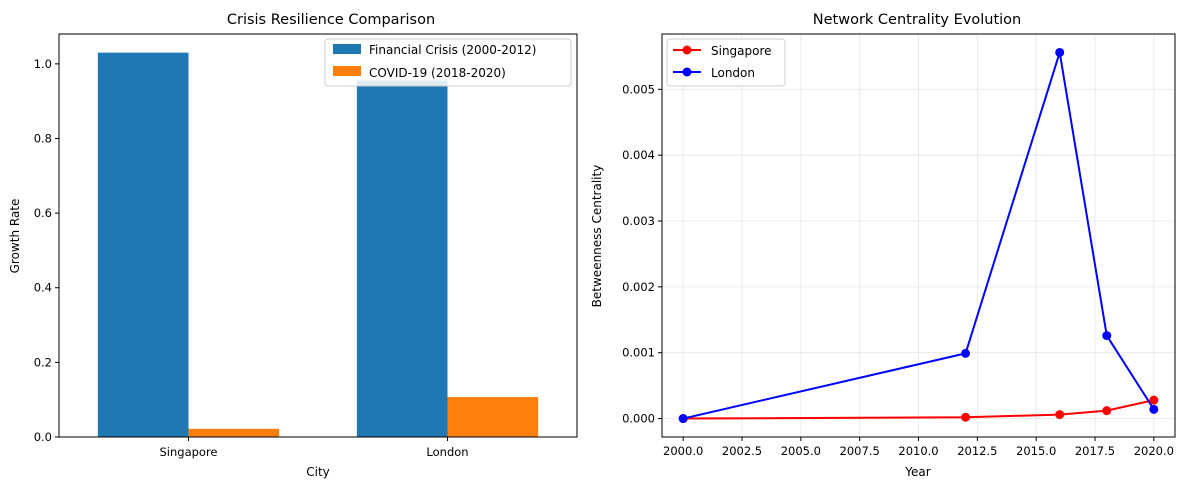 This screenshot has height=490, width=1185. What do you see at coordinates (188, 452) in the screenshot?
I see `x-tick-label-singapore: Singapore` at bounding box center [188, 452].